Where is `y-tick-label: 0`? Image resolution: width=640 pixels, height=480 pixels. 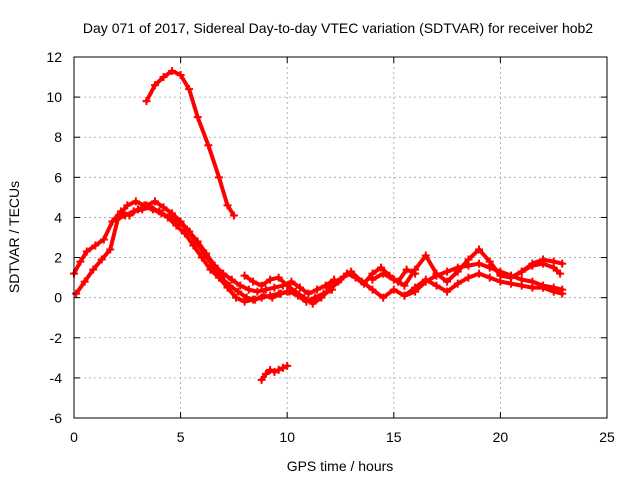
y-tick-label: 0 is located at coordinates (58, 298).